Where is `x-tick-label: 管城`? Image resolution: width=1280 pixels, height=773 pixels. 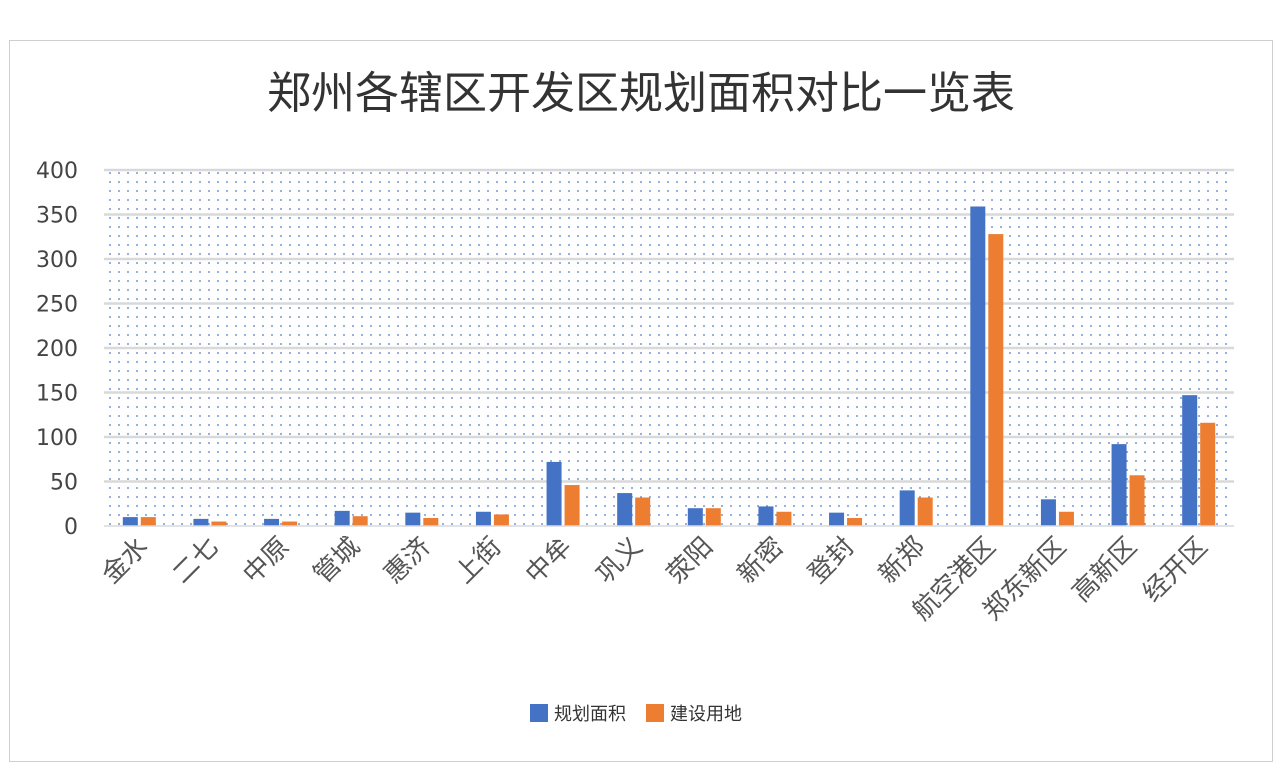 x-tick-label: 管城 is located at coordinates (337, 561).